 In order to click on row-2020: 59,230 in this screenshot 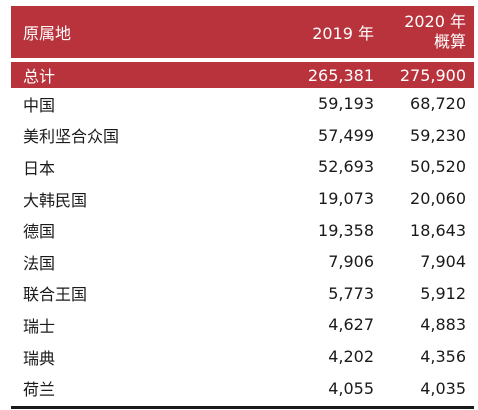, I will do `click(438, 135)`.